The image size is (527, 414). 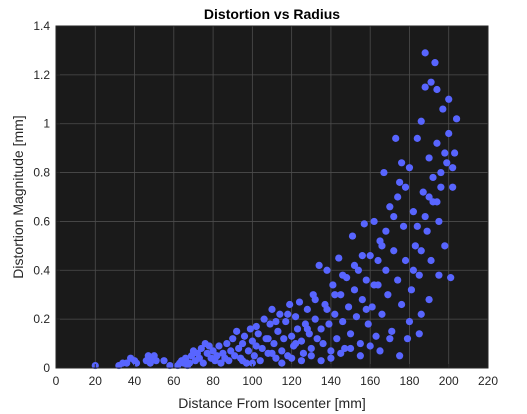 I want to click on x-tick-label: 0, so click(x=56, y=381).